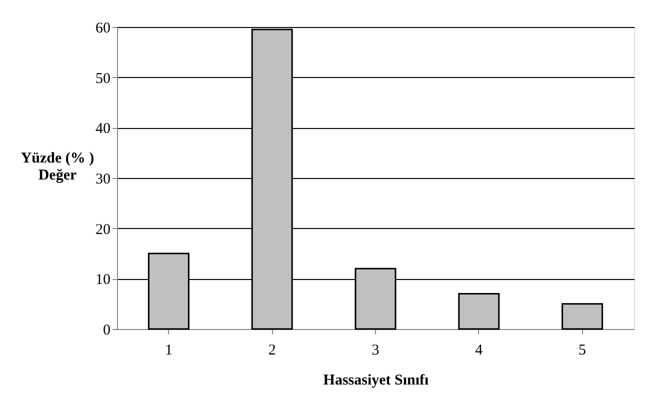  I want to click on x-tick-label: 4, so click(479, 350).